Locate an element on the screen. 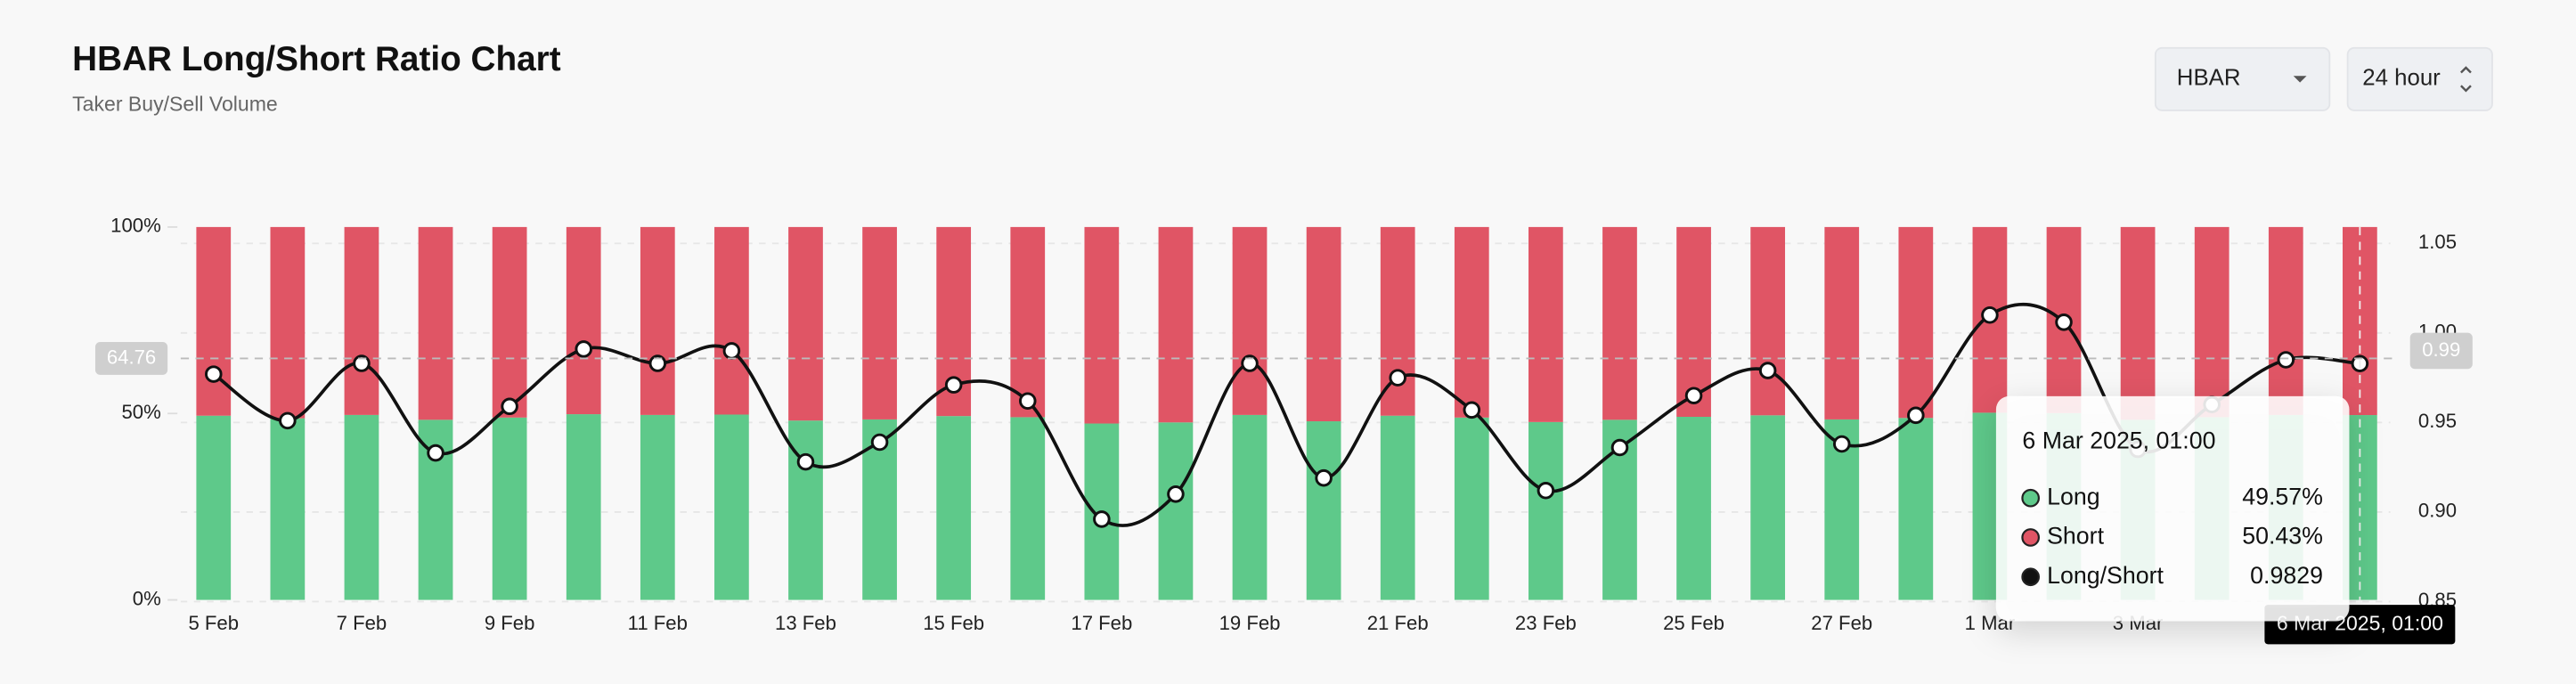 The width and height of the screenshot is (2576, 684). tooltip-label: Short is located at coordinates (2076, 536).